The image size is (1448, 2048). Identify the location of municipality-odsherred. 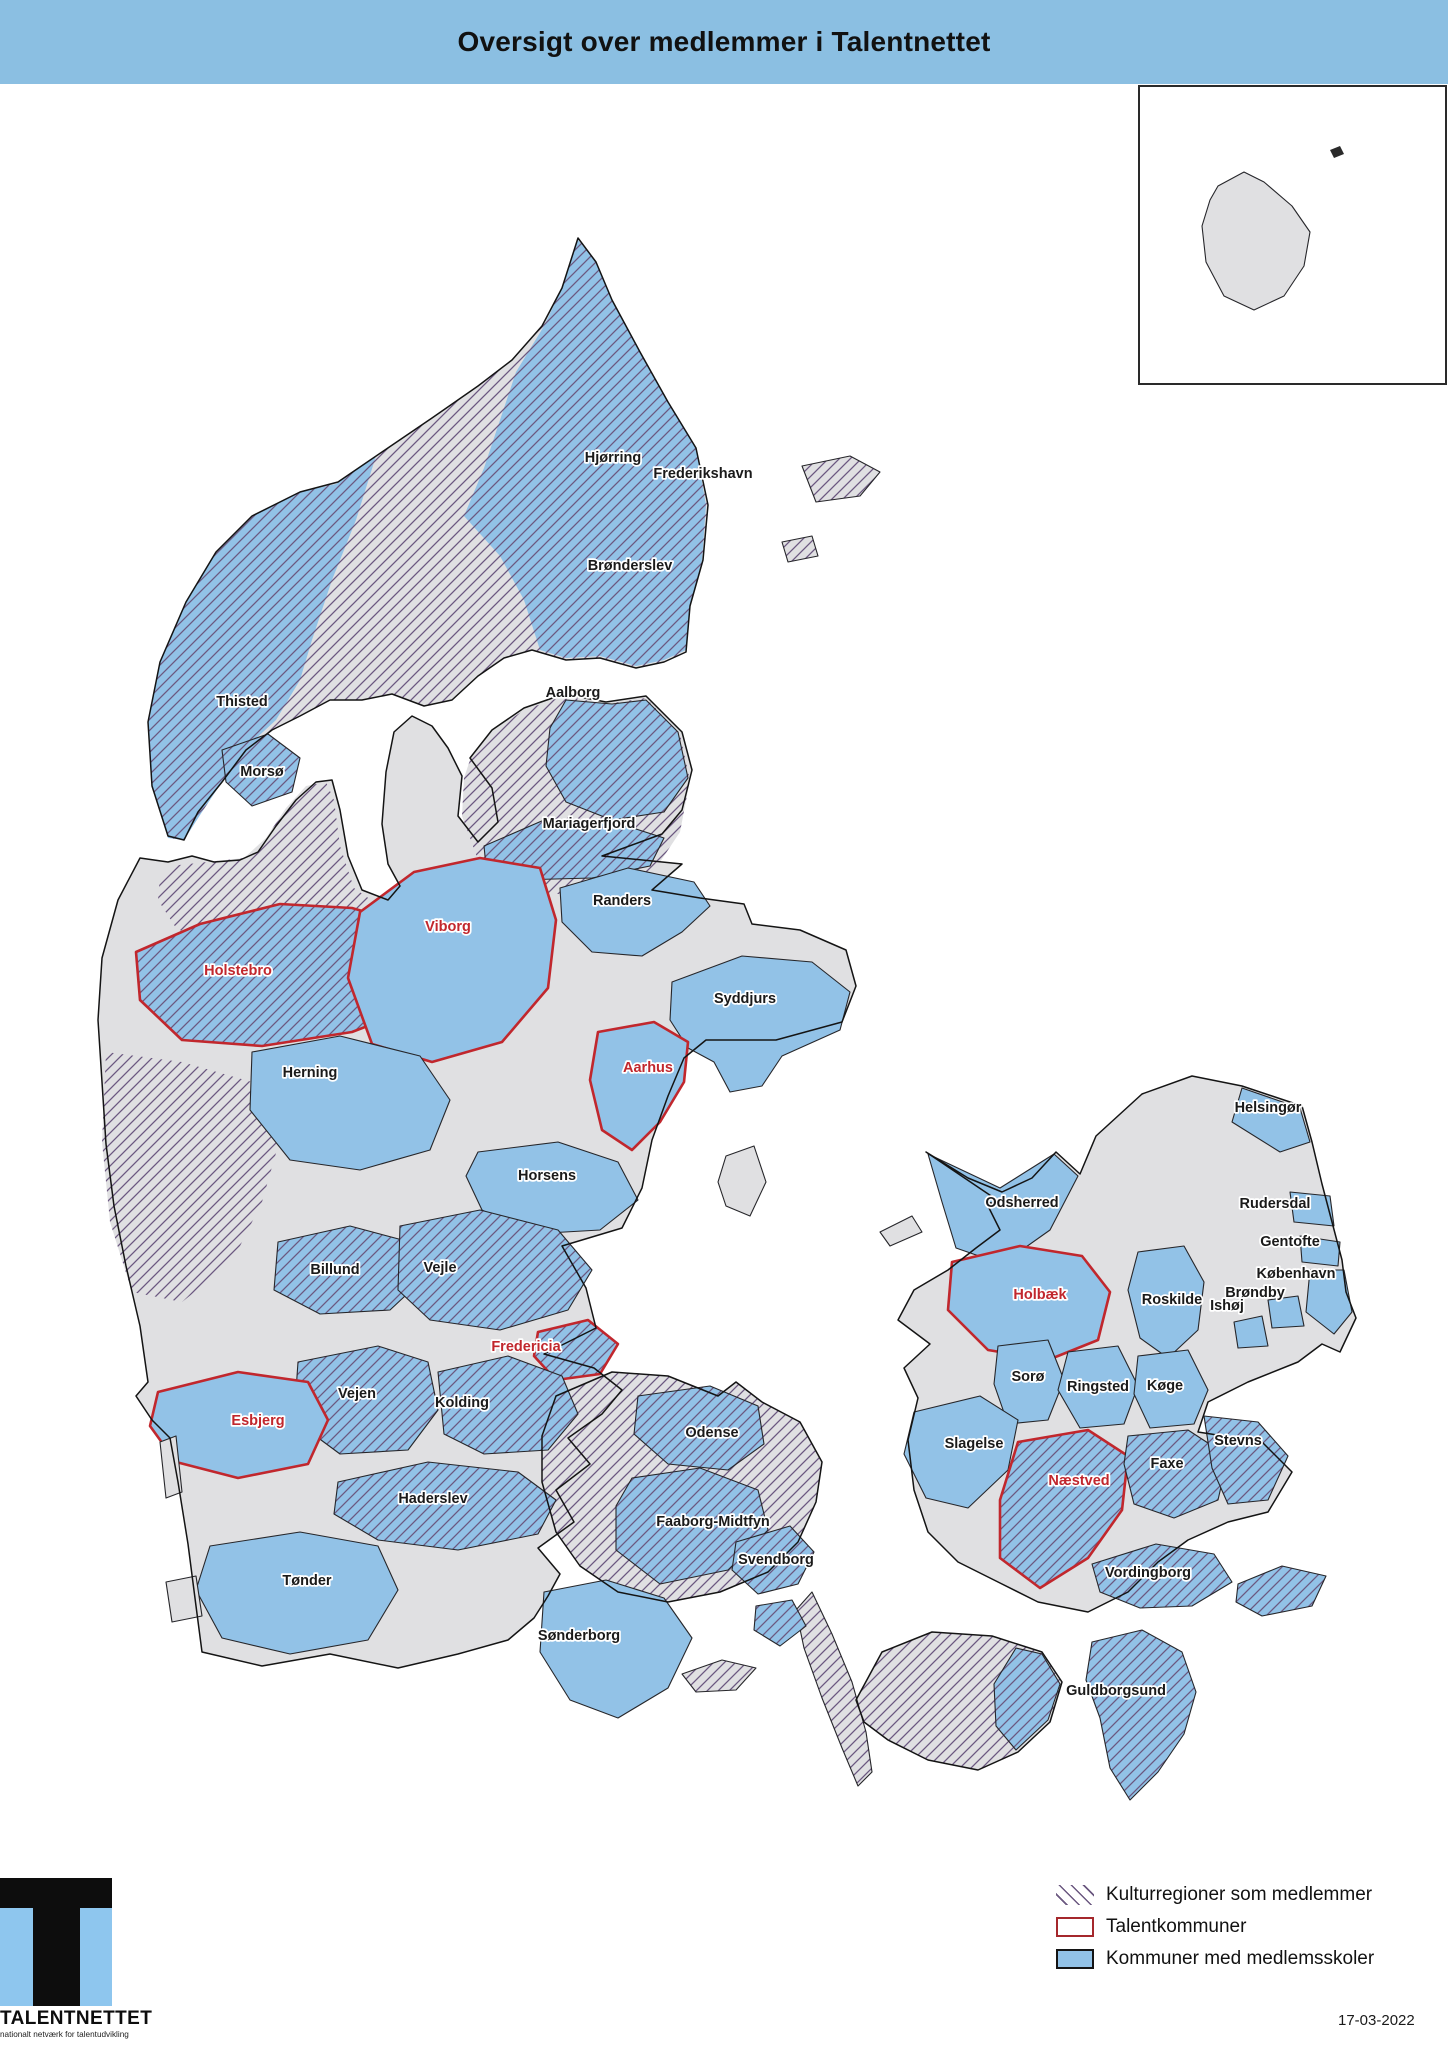
(1003, 1209).